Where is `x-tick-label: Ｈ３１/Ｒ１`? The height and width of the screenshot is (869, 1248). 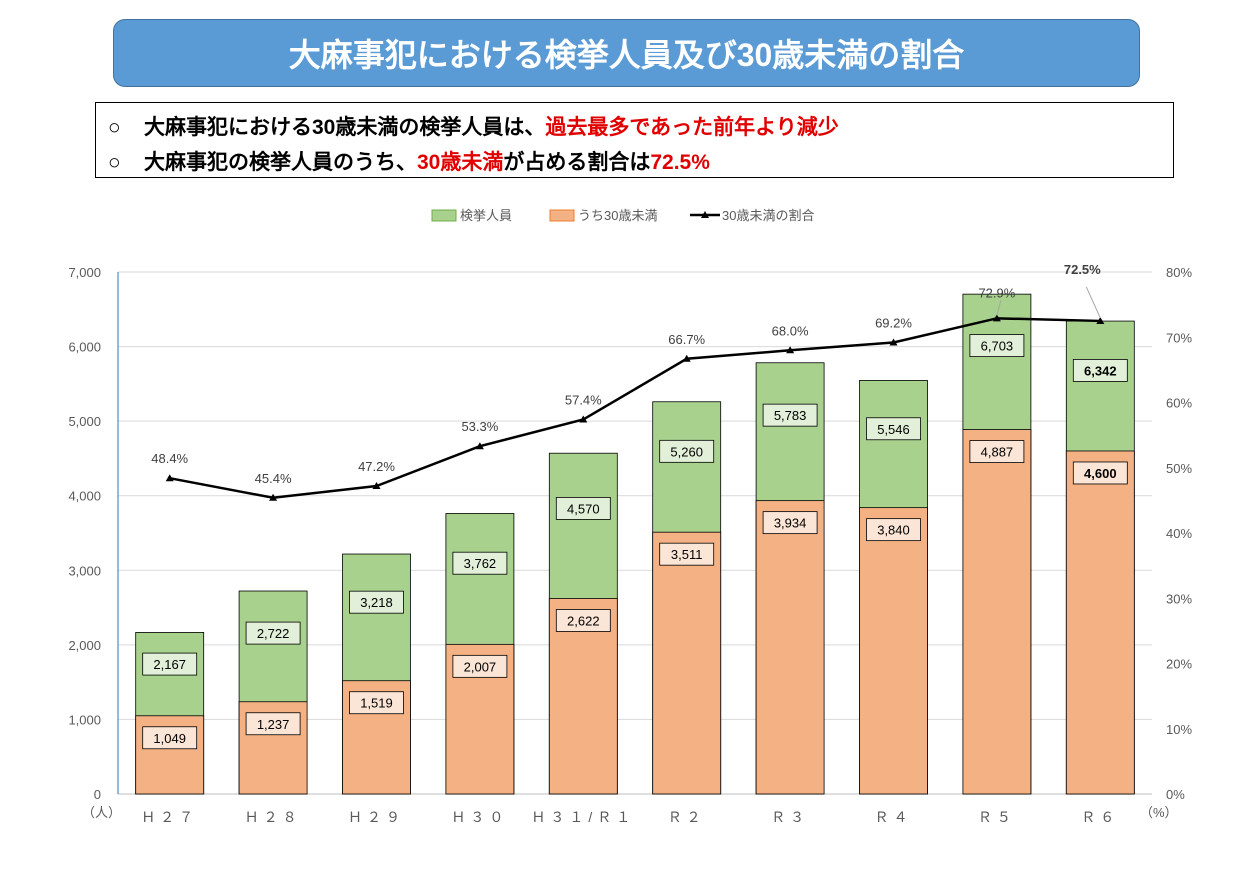 x-tick-label: Ｈ３１/Ｒ１ is located at coordinates (583, 817).